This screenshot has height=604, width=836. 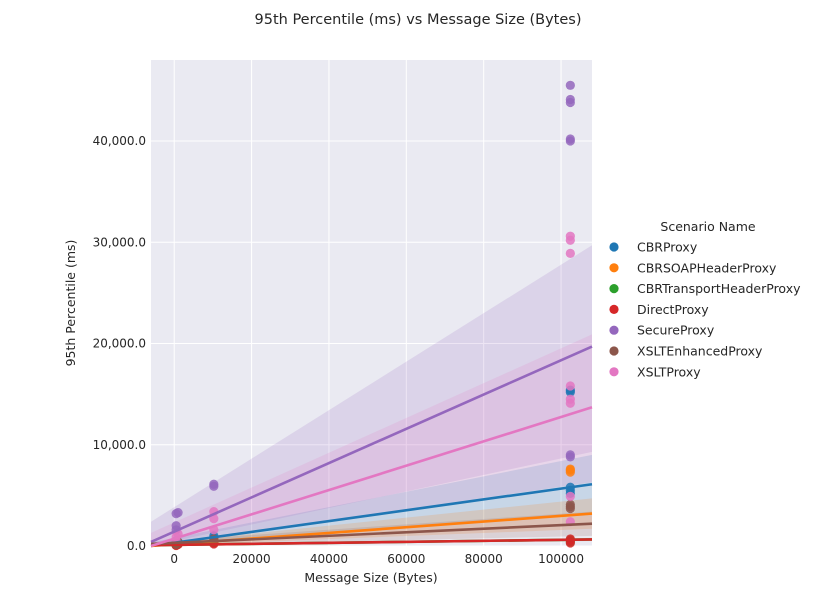 I want to click on x-tick-label: 0, so click(x=174, y=559).